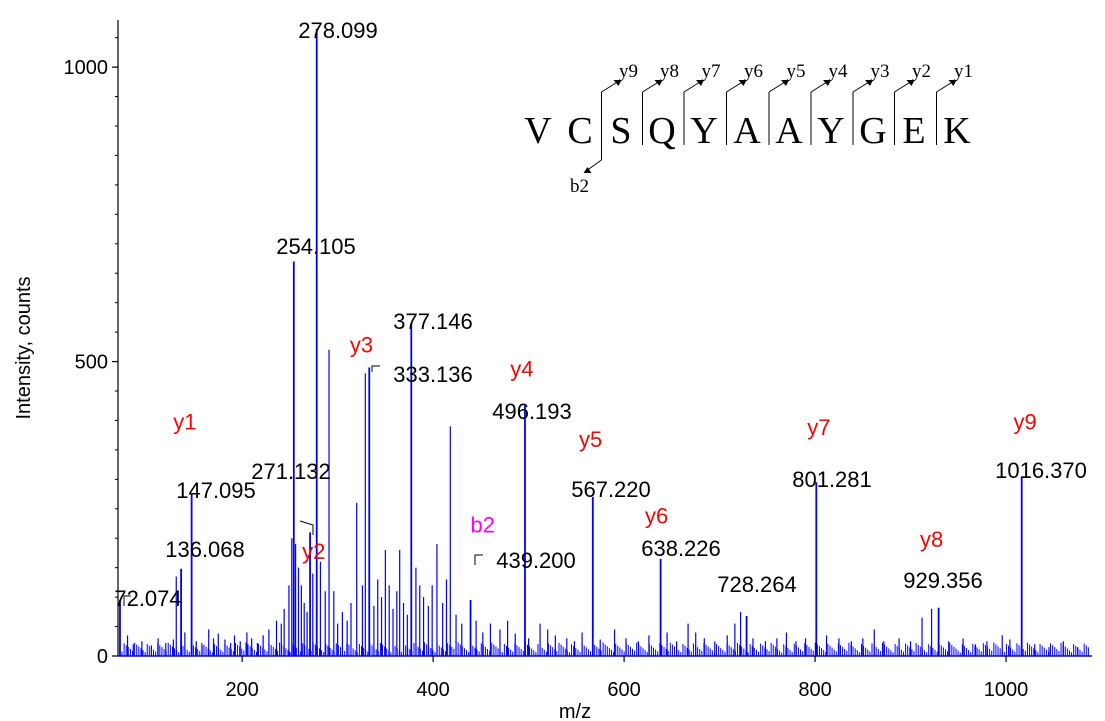 The width and height of the screenshot is (1105, 721). I want to click on x-tick-label: 200, so click(241, 690).